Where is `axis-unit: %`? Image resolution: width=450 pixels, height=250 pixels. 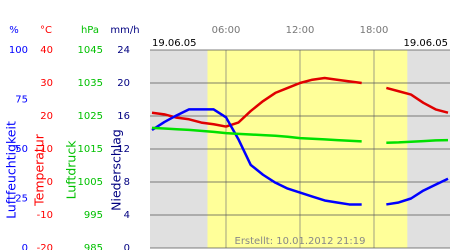
axis-unit: % is located at coordinates (14, 30).